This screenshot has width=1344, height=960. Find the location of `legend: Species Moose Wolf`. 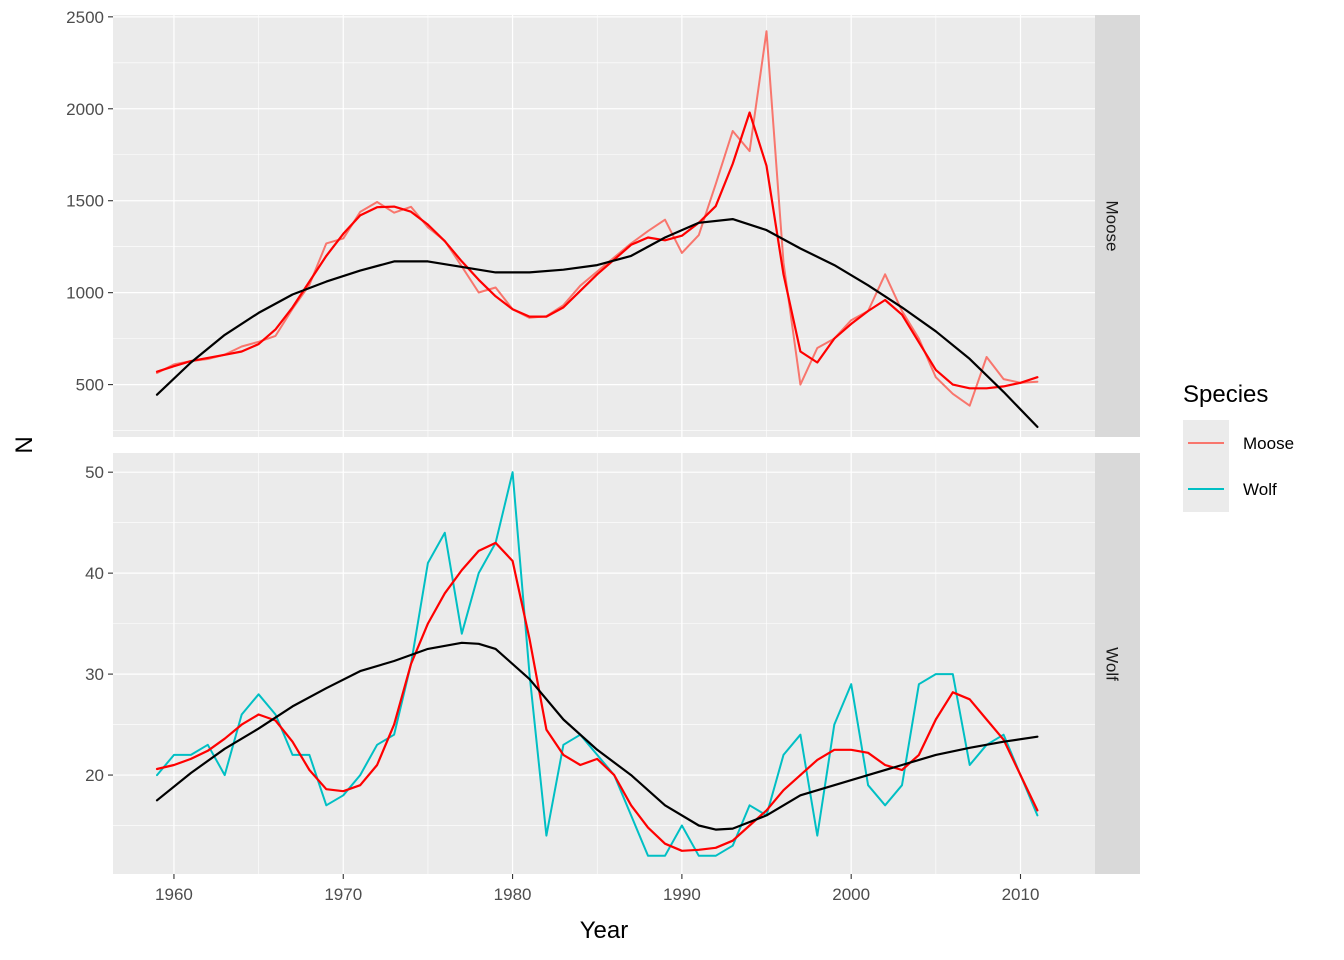

legend: Species Moose Wolf is located at coordinates (1238, 446).